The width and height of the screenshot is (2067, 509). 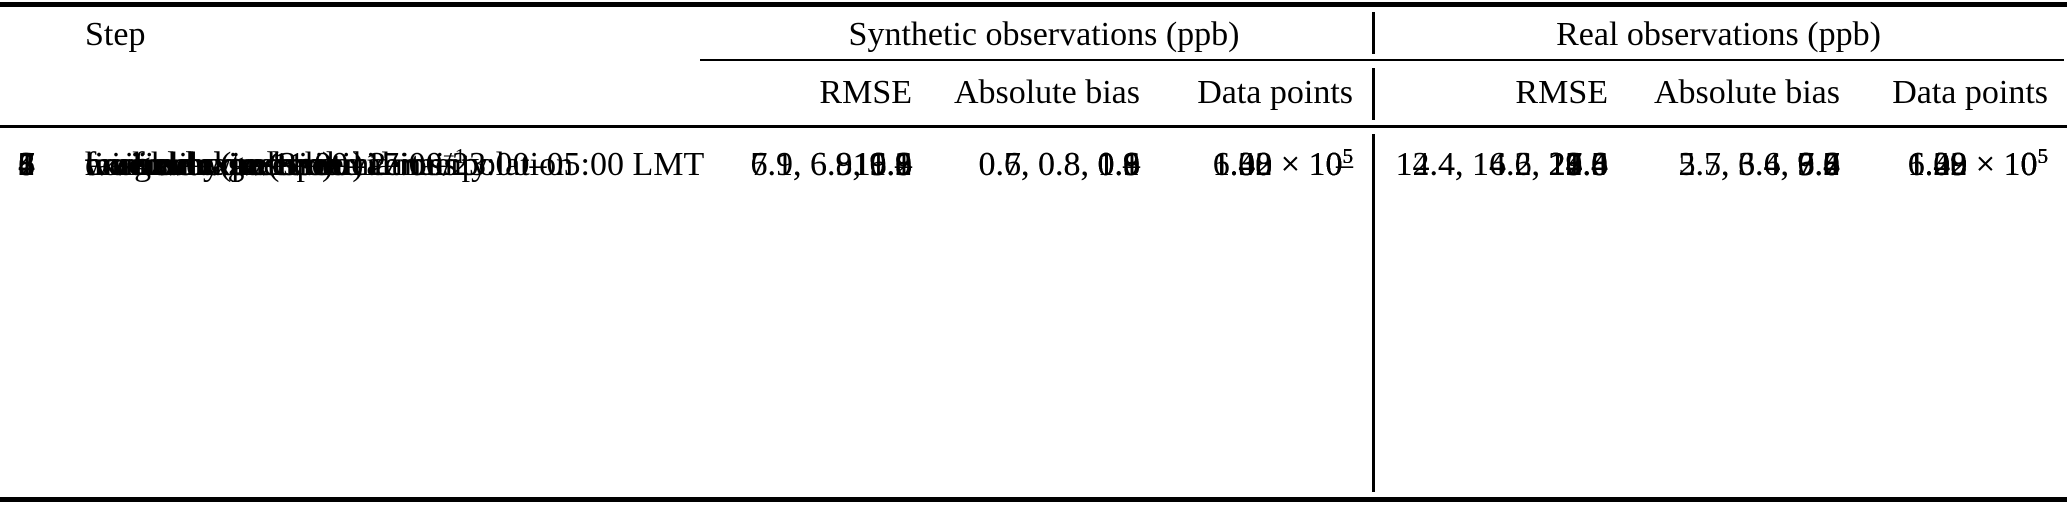 I want to click on step-description: inversion (posterior), so click(x=365, y=165).